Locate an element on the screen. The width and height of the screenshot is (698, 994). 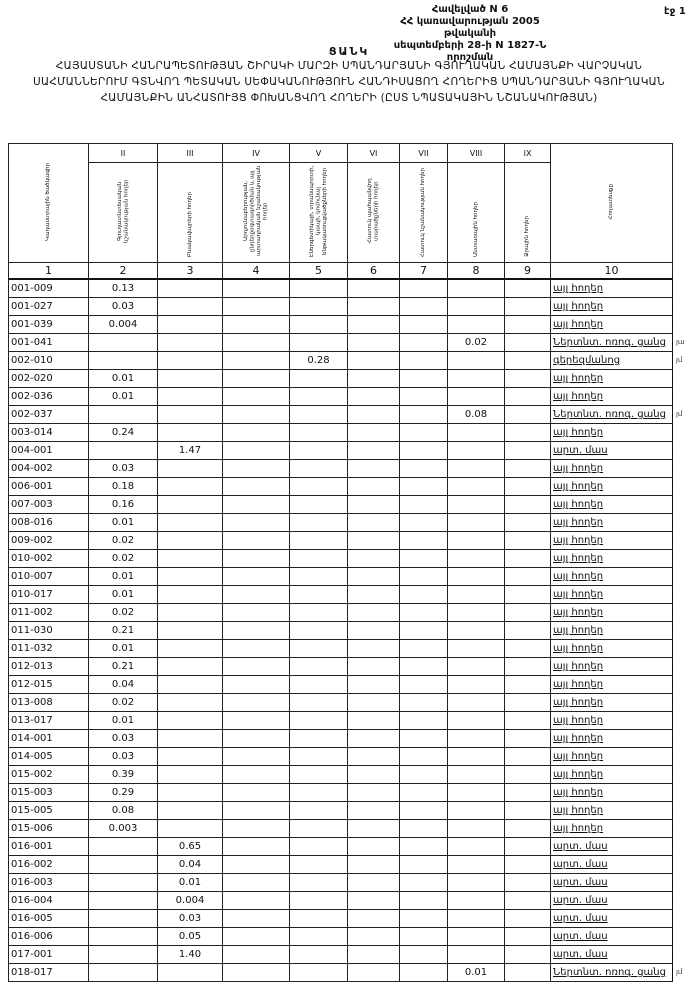
area-cell: 0.01 is located at coordinates (123, 648).